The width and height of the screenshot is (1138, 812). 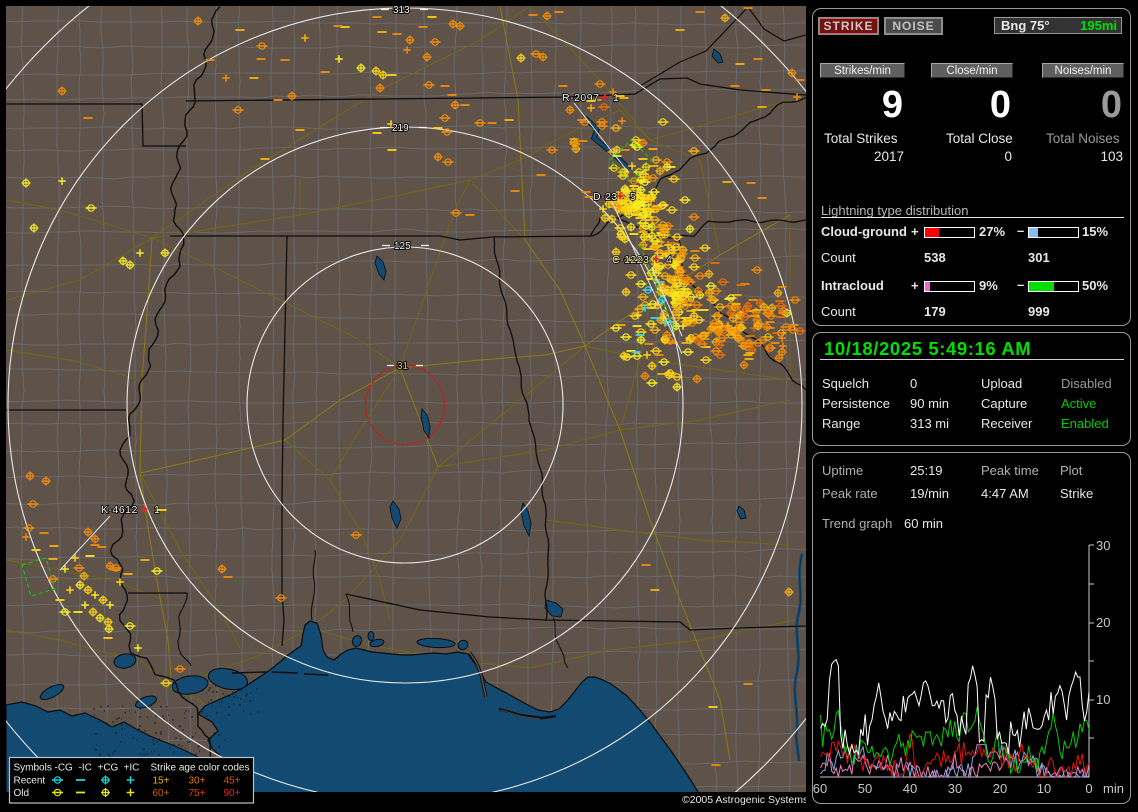 What do you see at coordinates (85, 768) in the screenshot?
I see `svg-text: -IC` at bounding box center [85, 768].